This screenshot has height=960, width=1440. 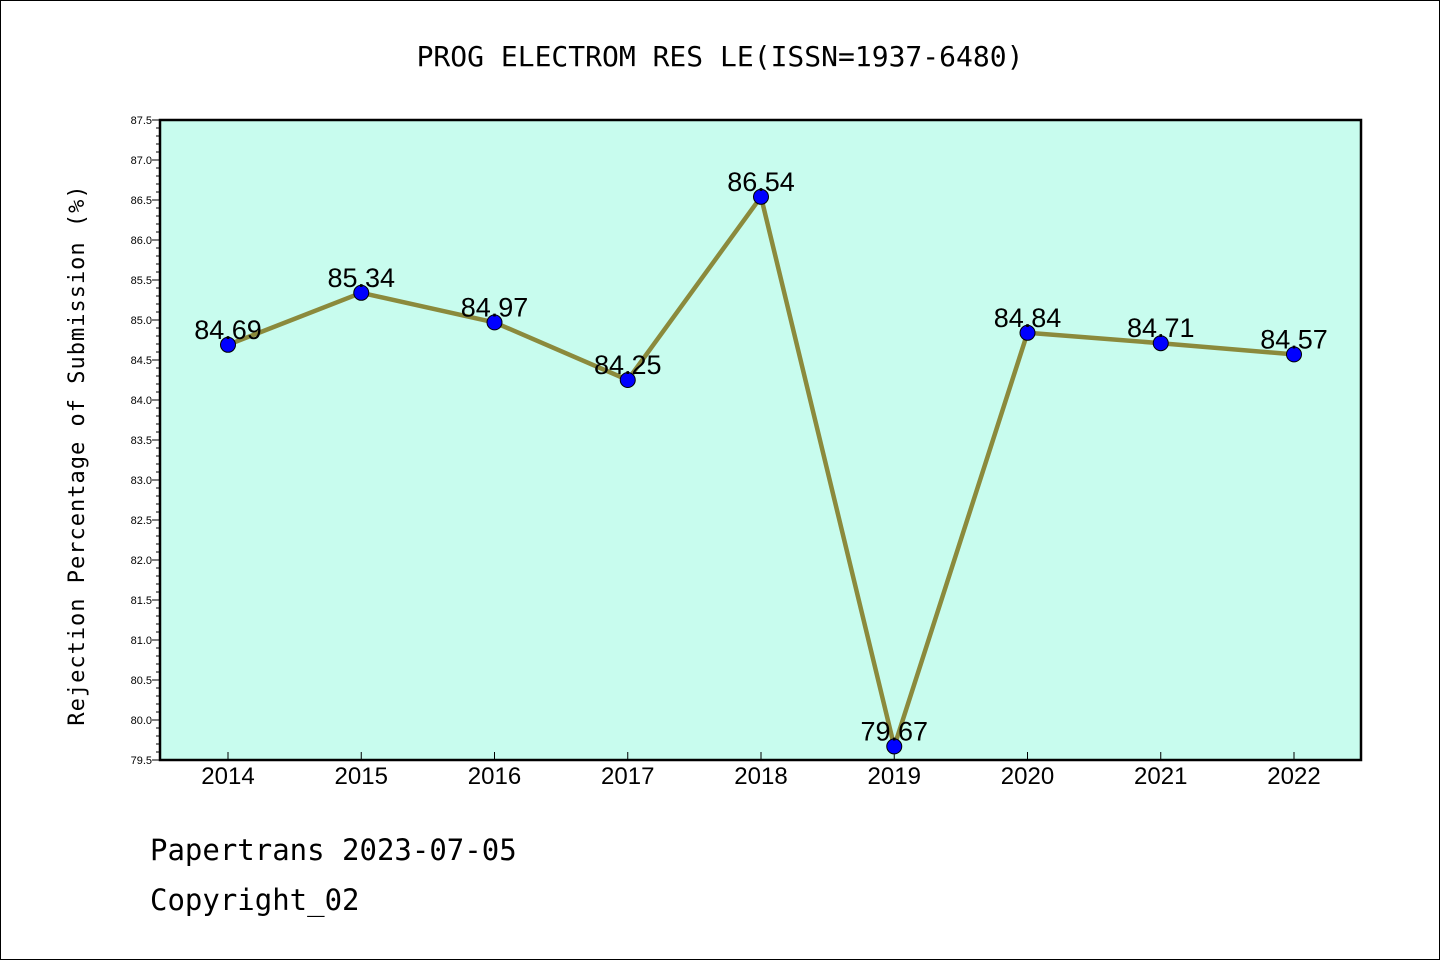 What do you see at coordinates (141, 721) in the screenshot?
I see `y-tick-label: 80.0` at bounding box center [141, 721].